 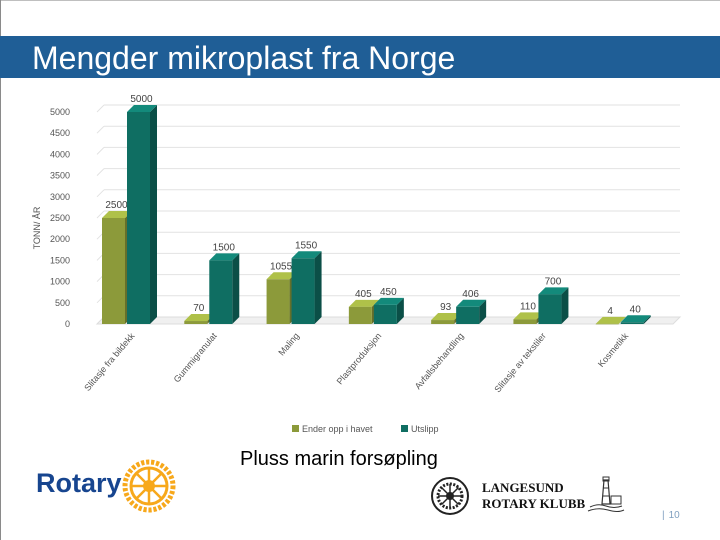 I want to click on x-tick-label: Gummigranulat, so click(x=196, y=357).